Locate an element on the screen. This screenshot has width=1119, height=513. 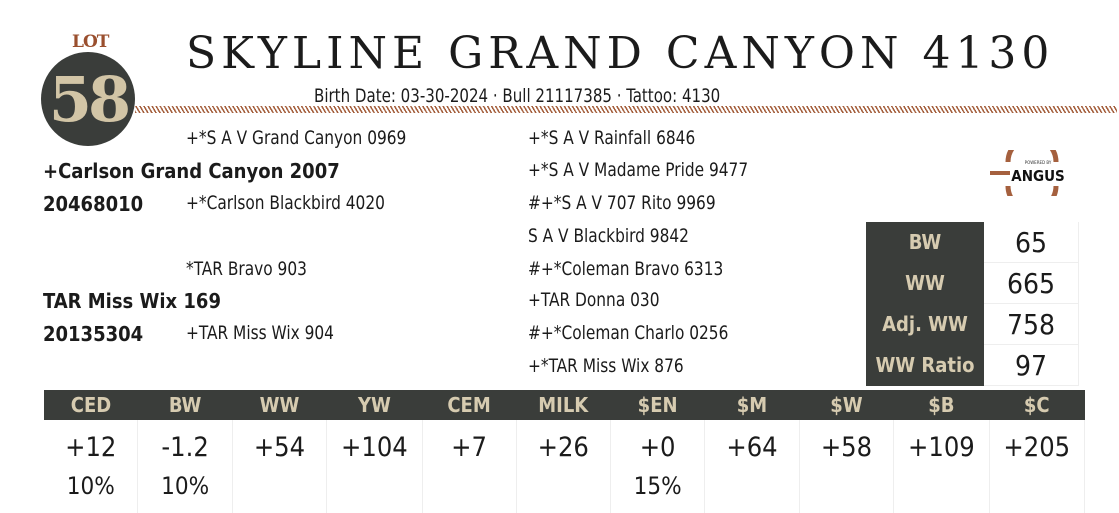
dam-reg: 20135304 is located at coordinates (93, 334).